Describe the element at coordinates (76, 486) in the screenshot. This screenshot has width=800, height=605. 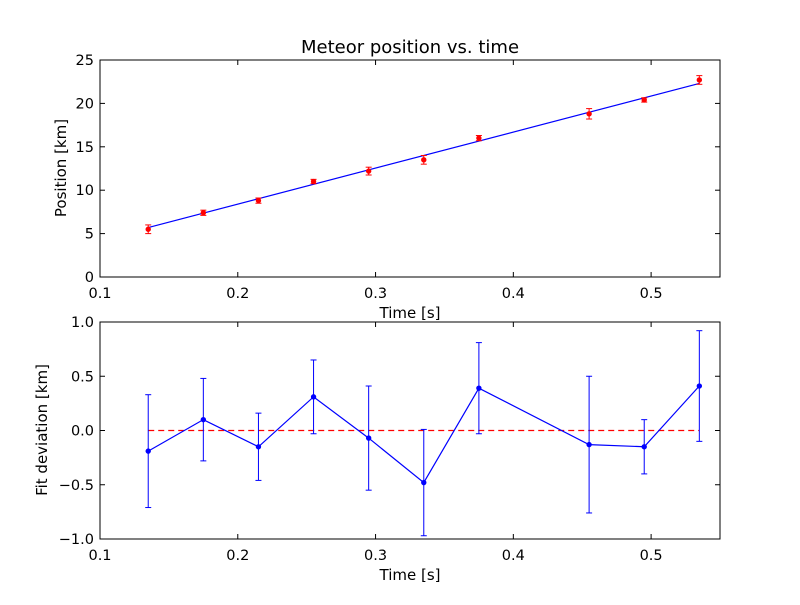
I see `bottom-y-tick-label: −0.5` at that location.